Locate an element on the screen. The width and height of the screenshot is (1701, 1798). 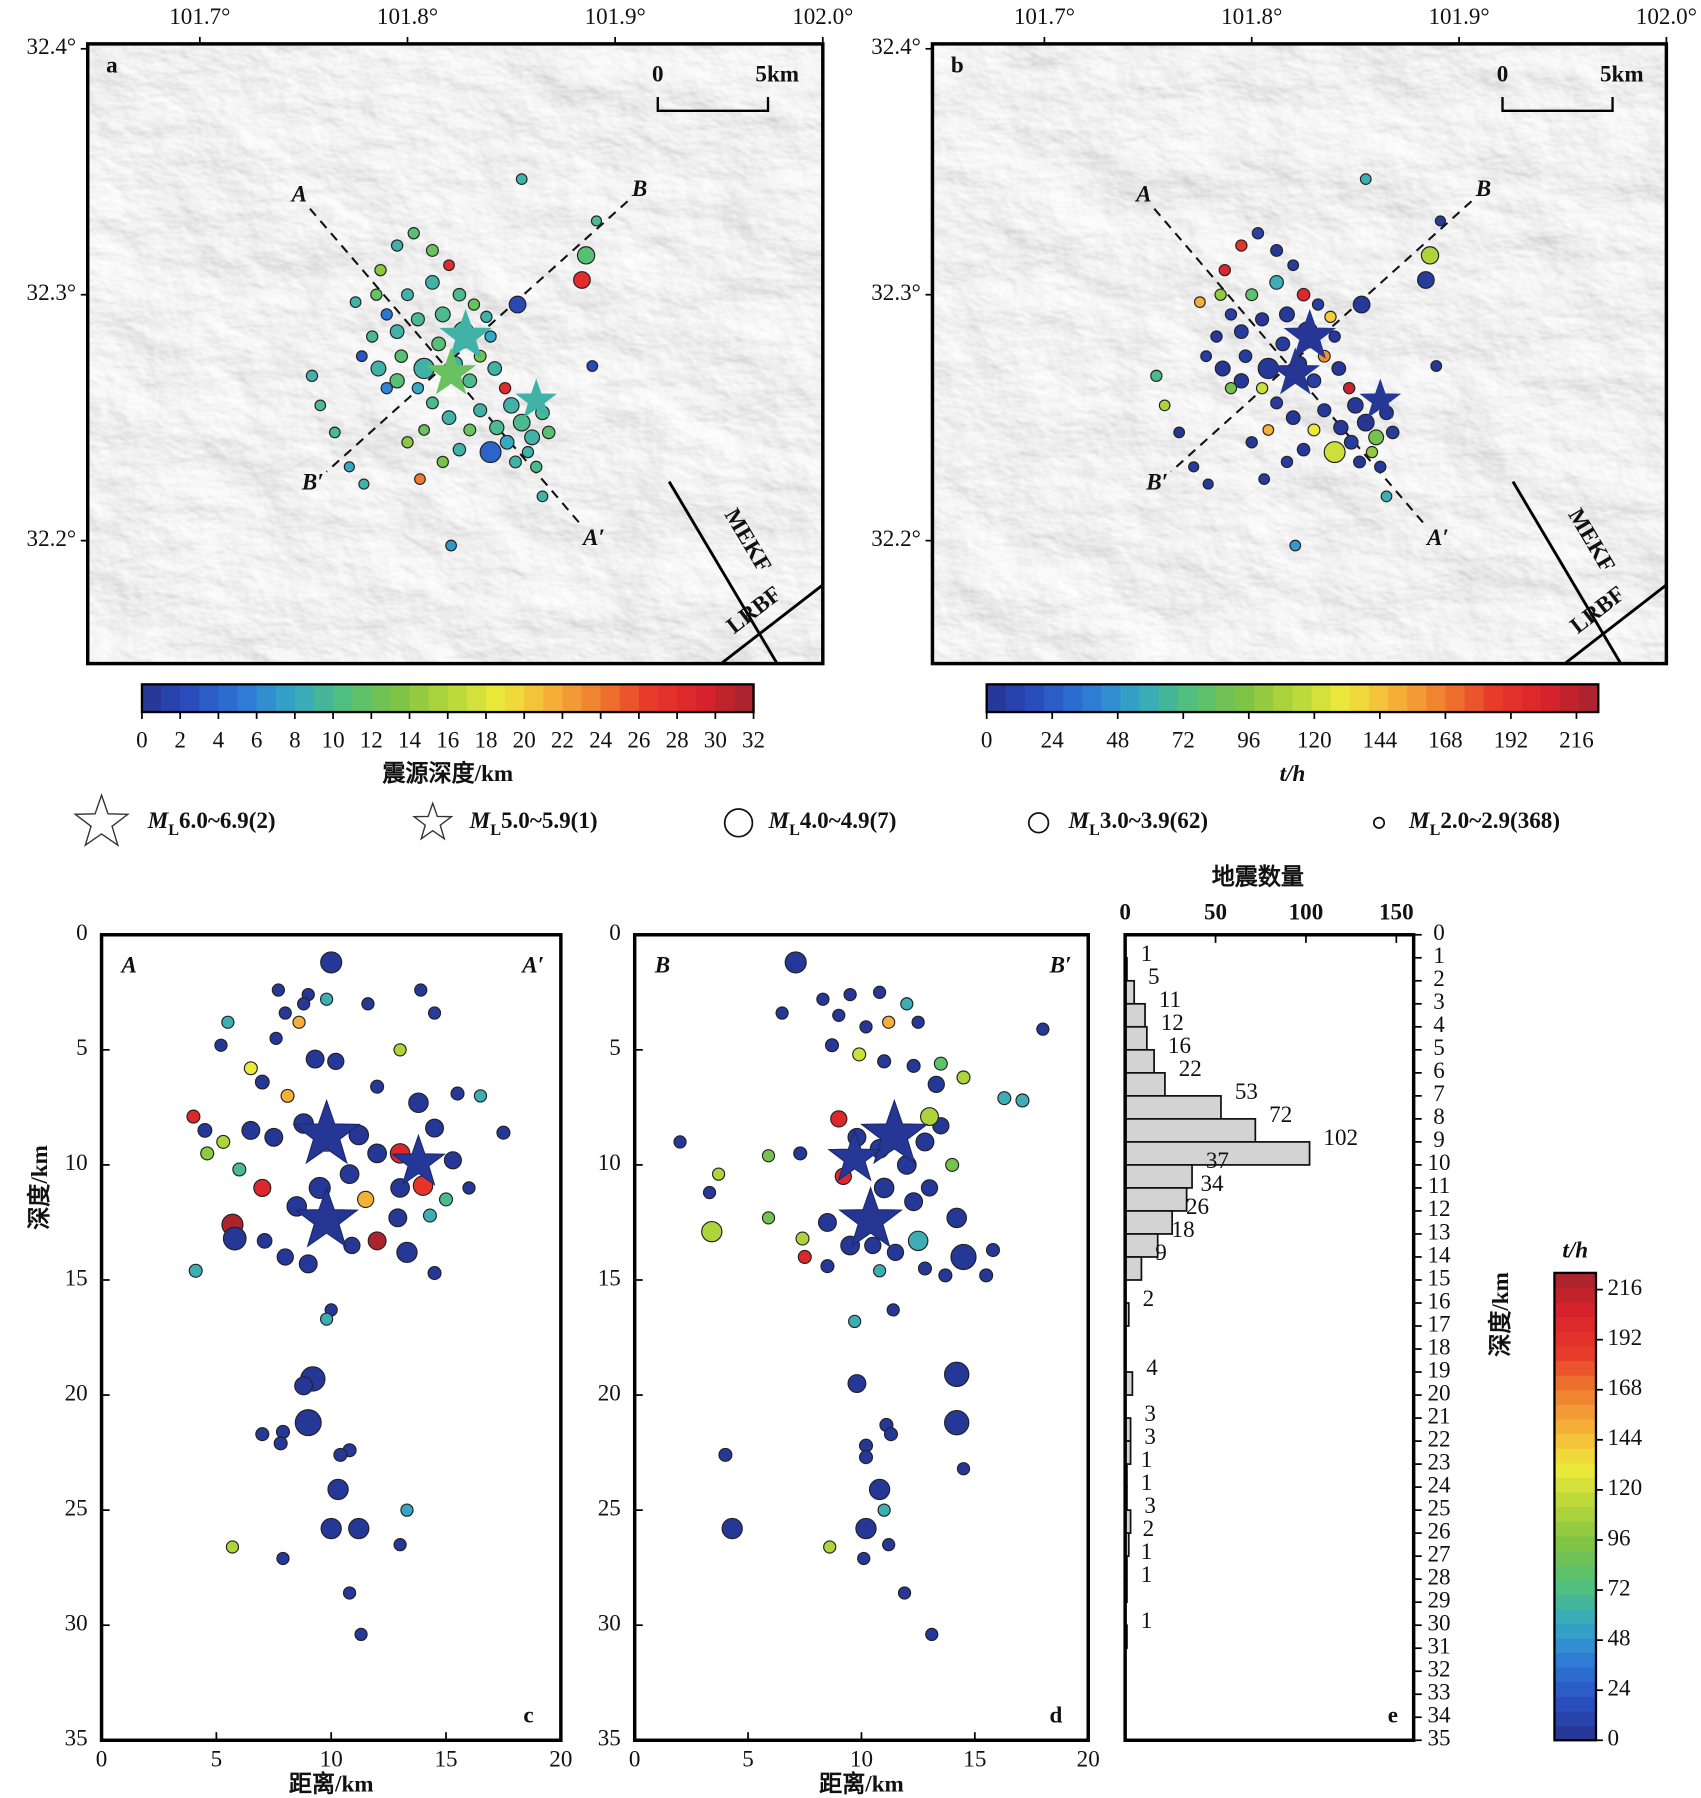
y-tick-label: 0 is located at coordinates (1439, 932).